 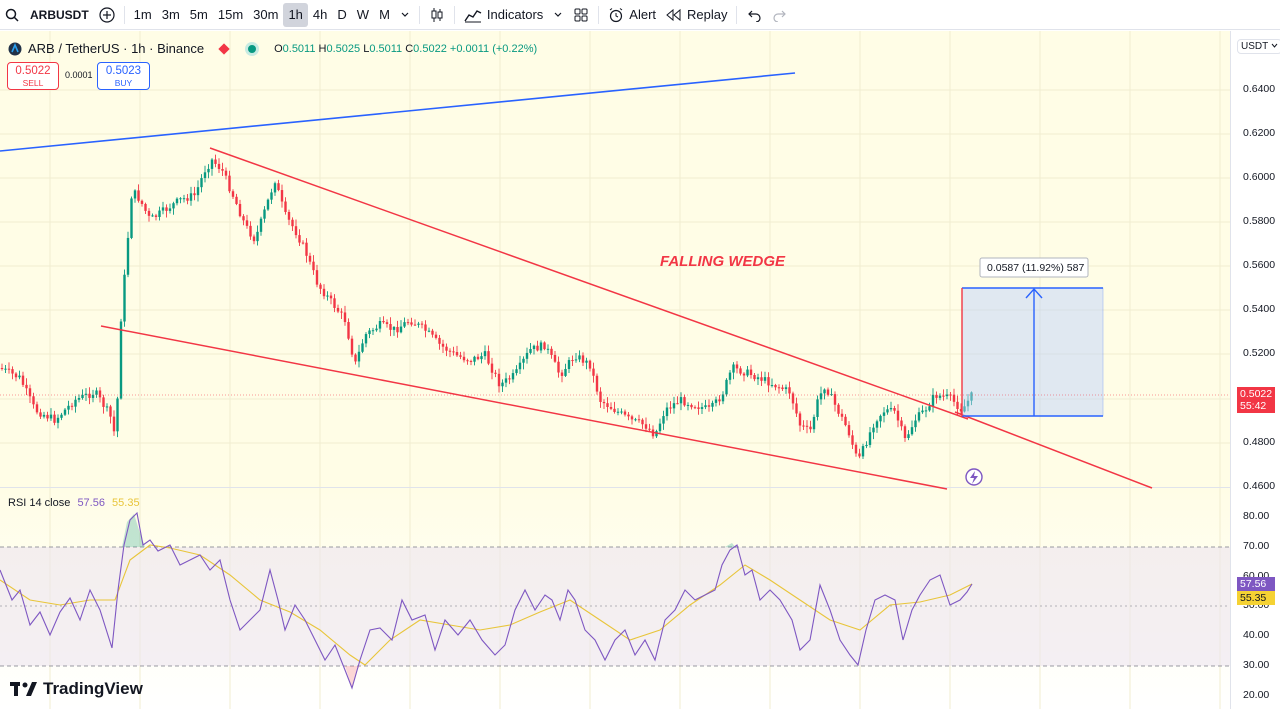 I want to click on sell-button: 0.5022 SELL, so click(x=33, y=76).